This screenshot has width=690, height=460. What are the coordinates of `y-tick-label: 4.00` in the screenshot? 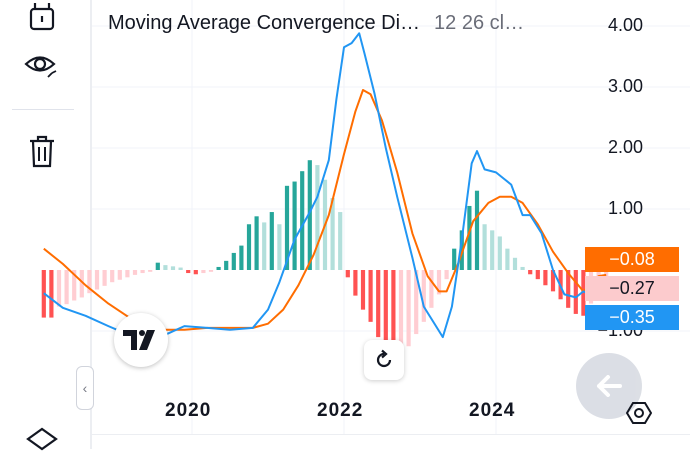 It's located at (625, 25).